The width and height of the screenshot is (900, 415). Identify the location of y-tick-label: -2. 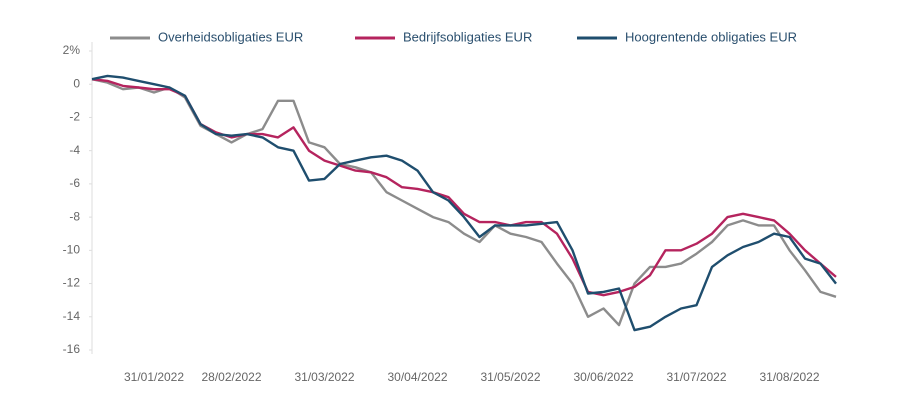
(74, 117).